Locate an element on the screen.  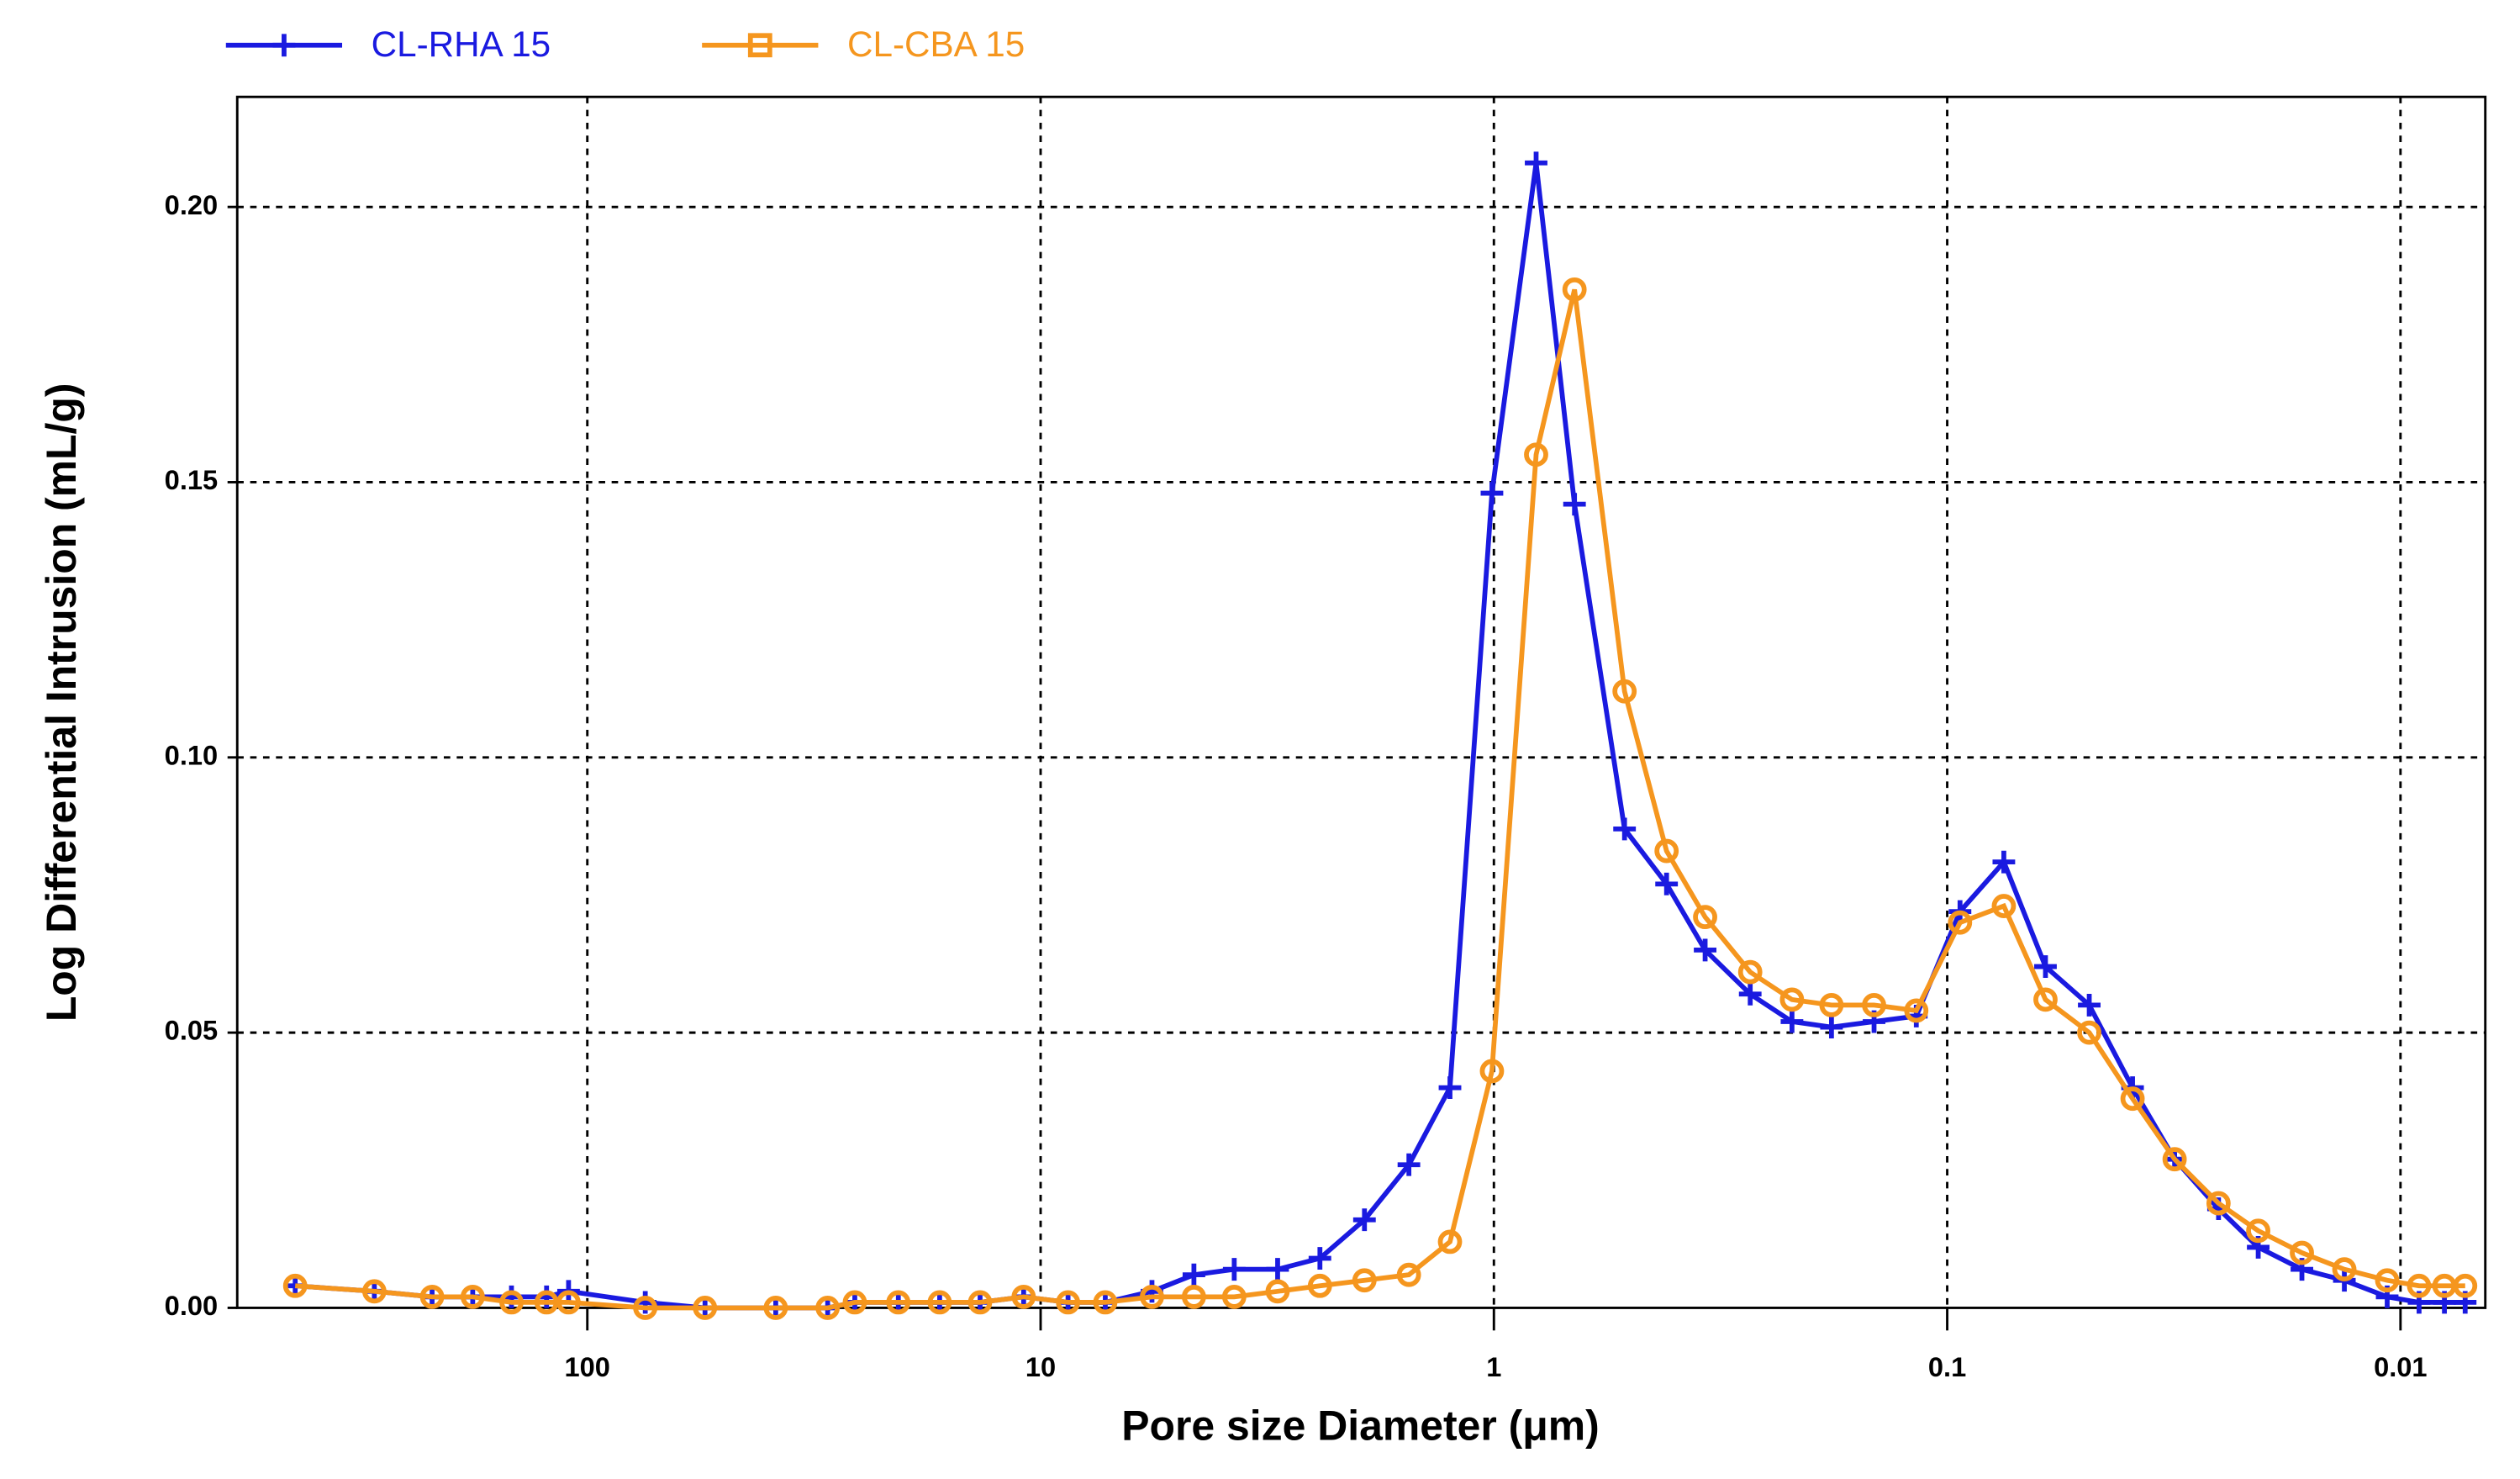
legend-item: CL-RHA 15 is located at coordinates (388, 44).